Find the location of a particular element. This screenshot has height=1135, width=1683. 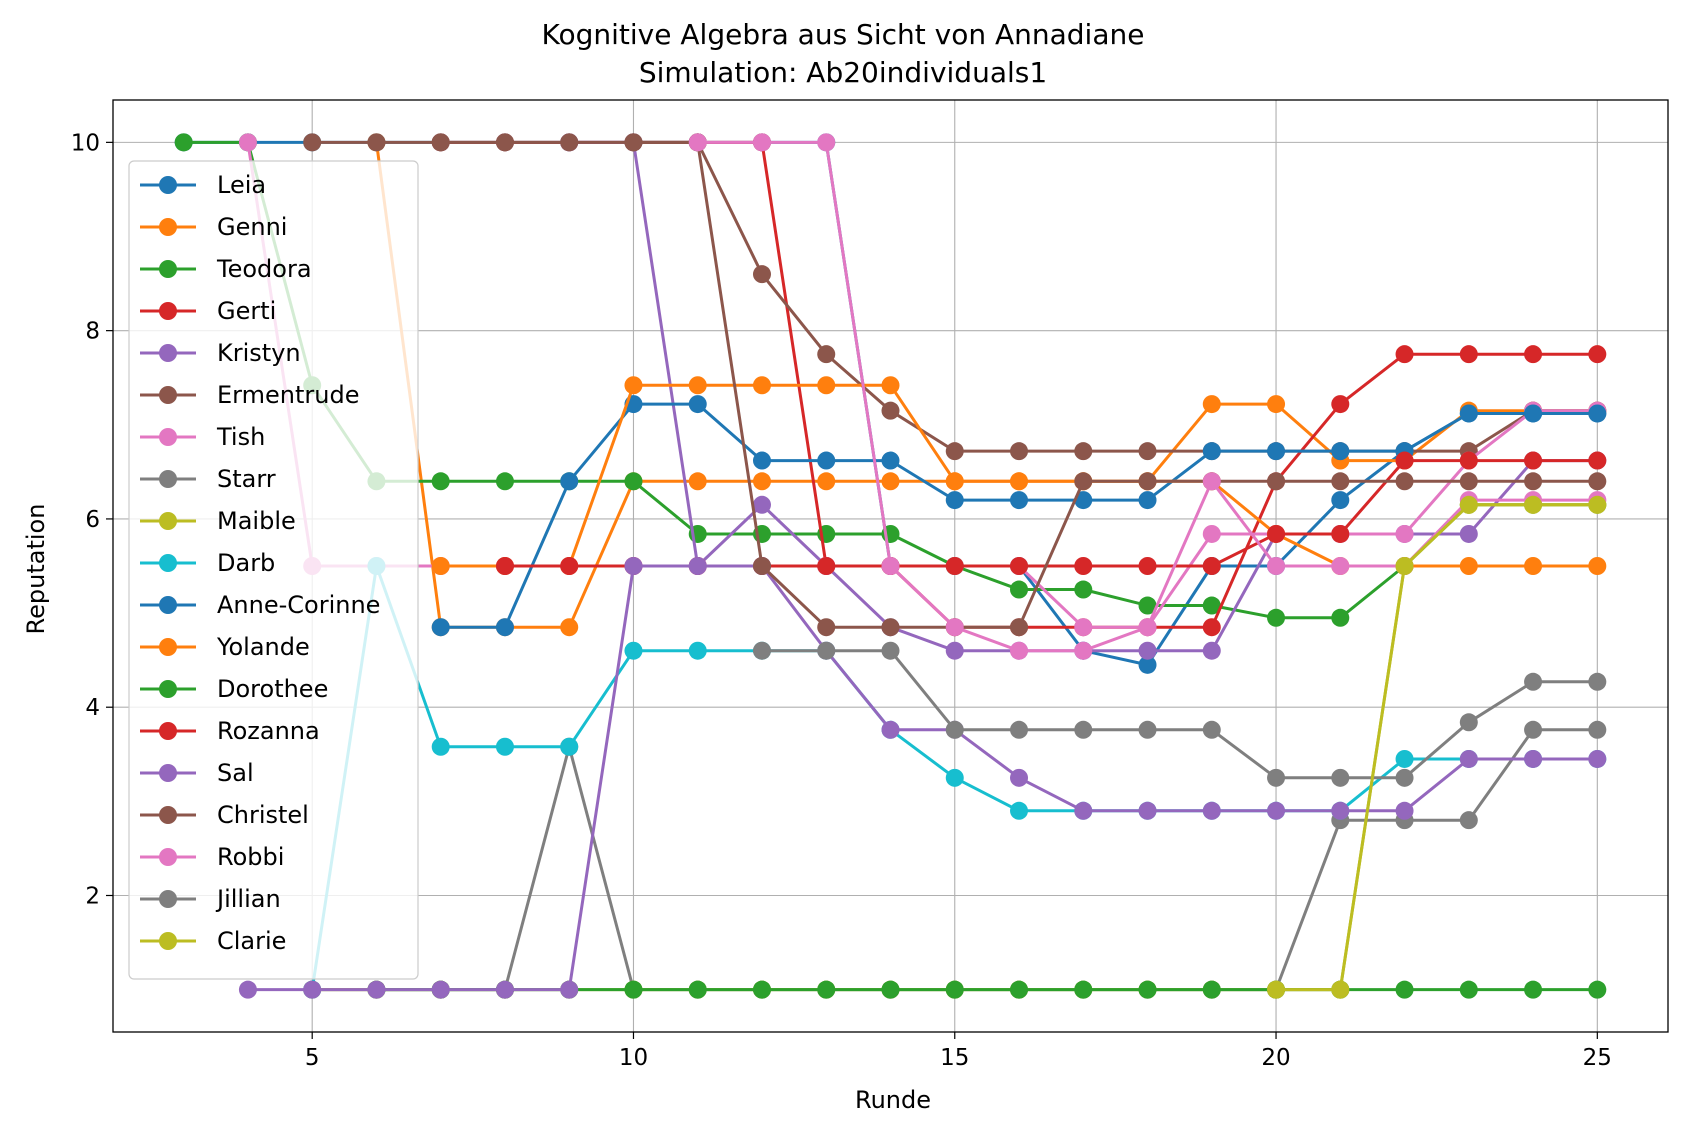

legend-label: Kristyn is located at coordinates (259, 353).